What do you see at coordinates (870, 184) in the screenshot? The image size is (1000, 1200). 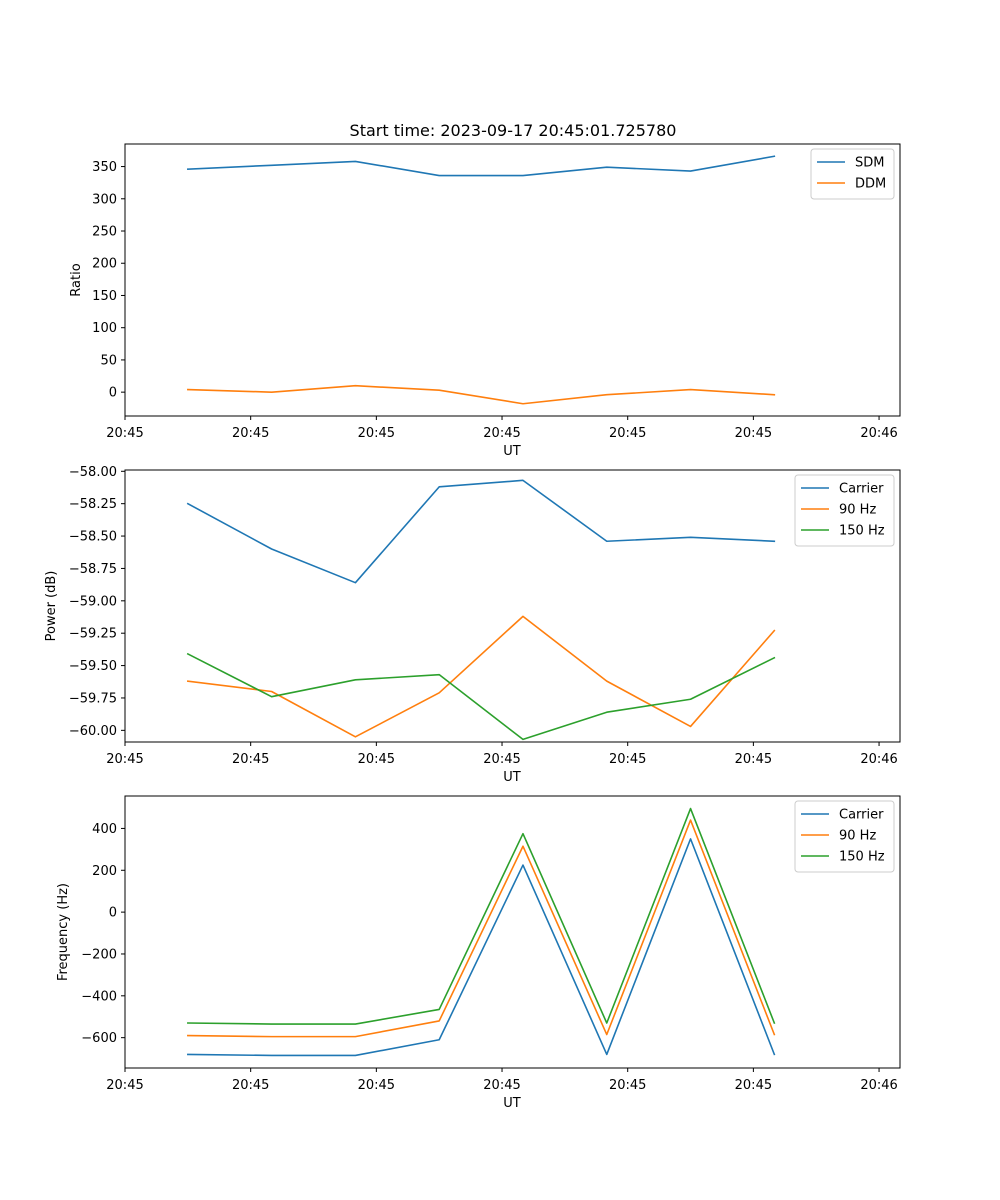 I see `legend-label: DDM` at bounding box center [870, 184].